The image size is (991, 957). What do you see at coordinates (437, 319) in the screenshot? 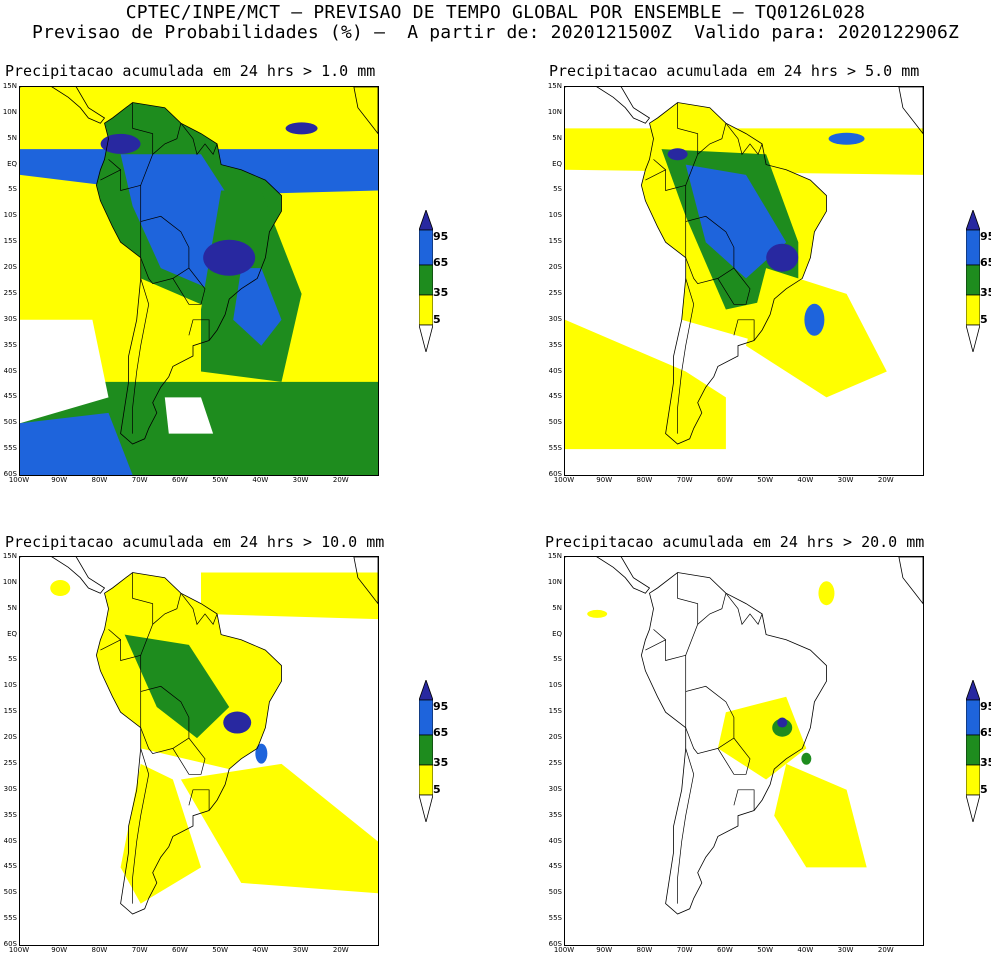
I see `p1-colorbar-label: 5` at bounding box center [437, 319].